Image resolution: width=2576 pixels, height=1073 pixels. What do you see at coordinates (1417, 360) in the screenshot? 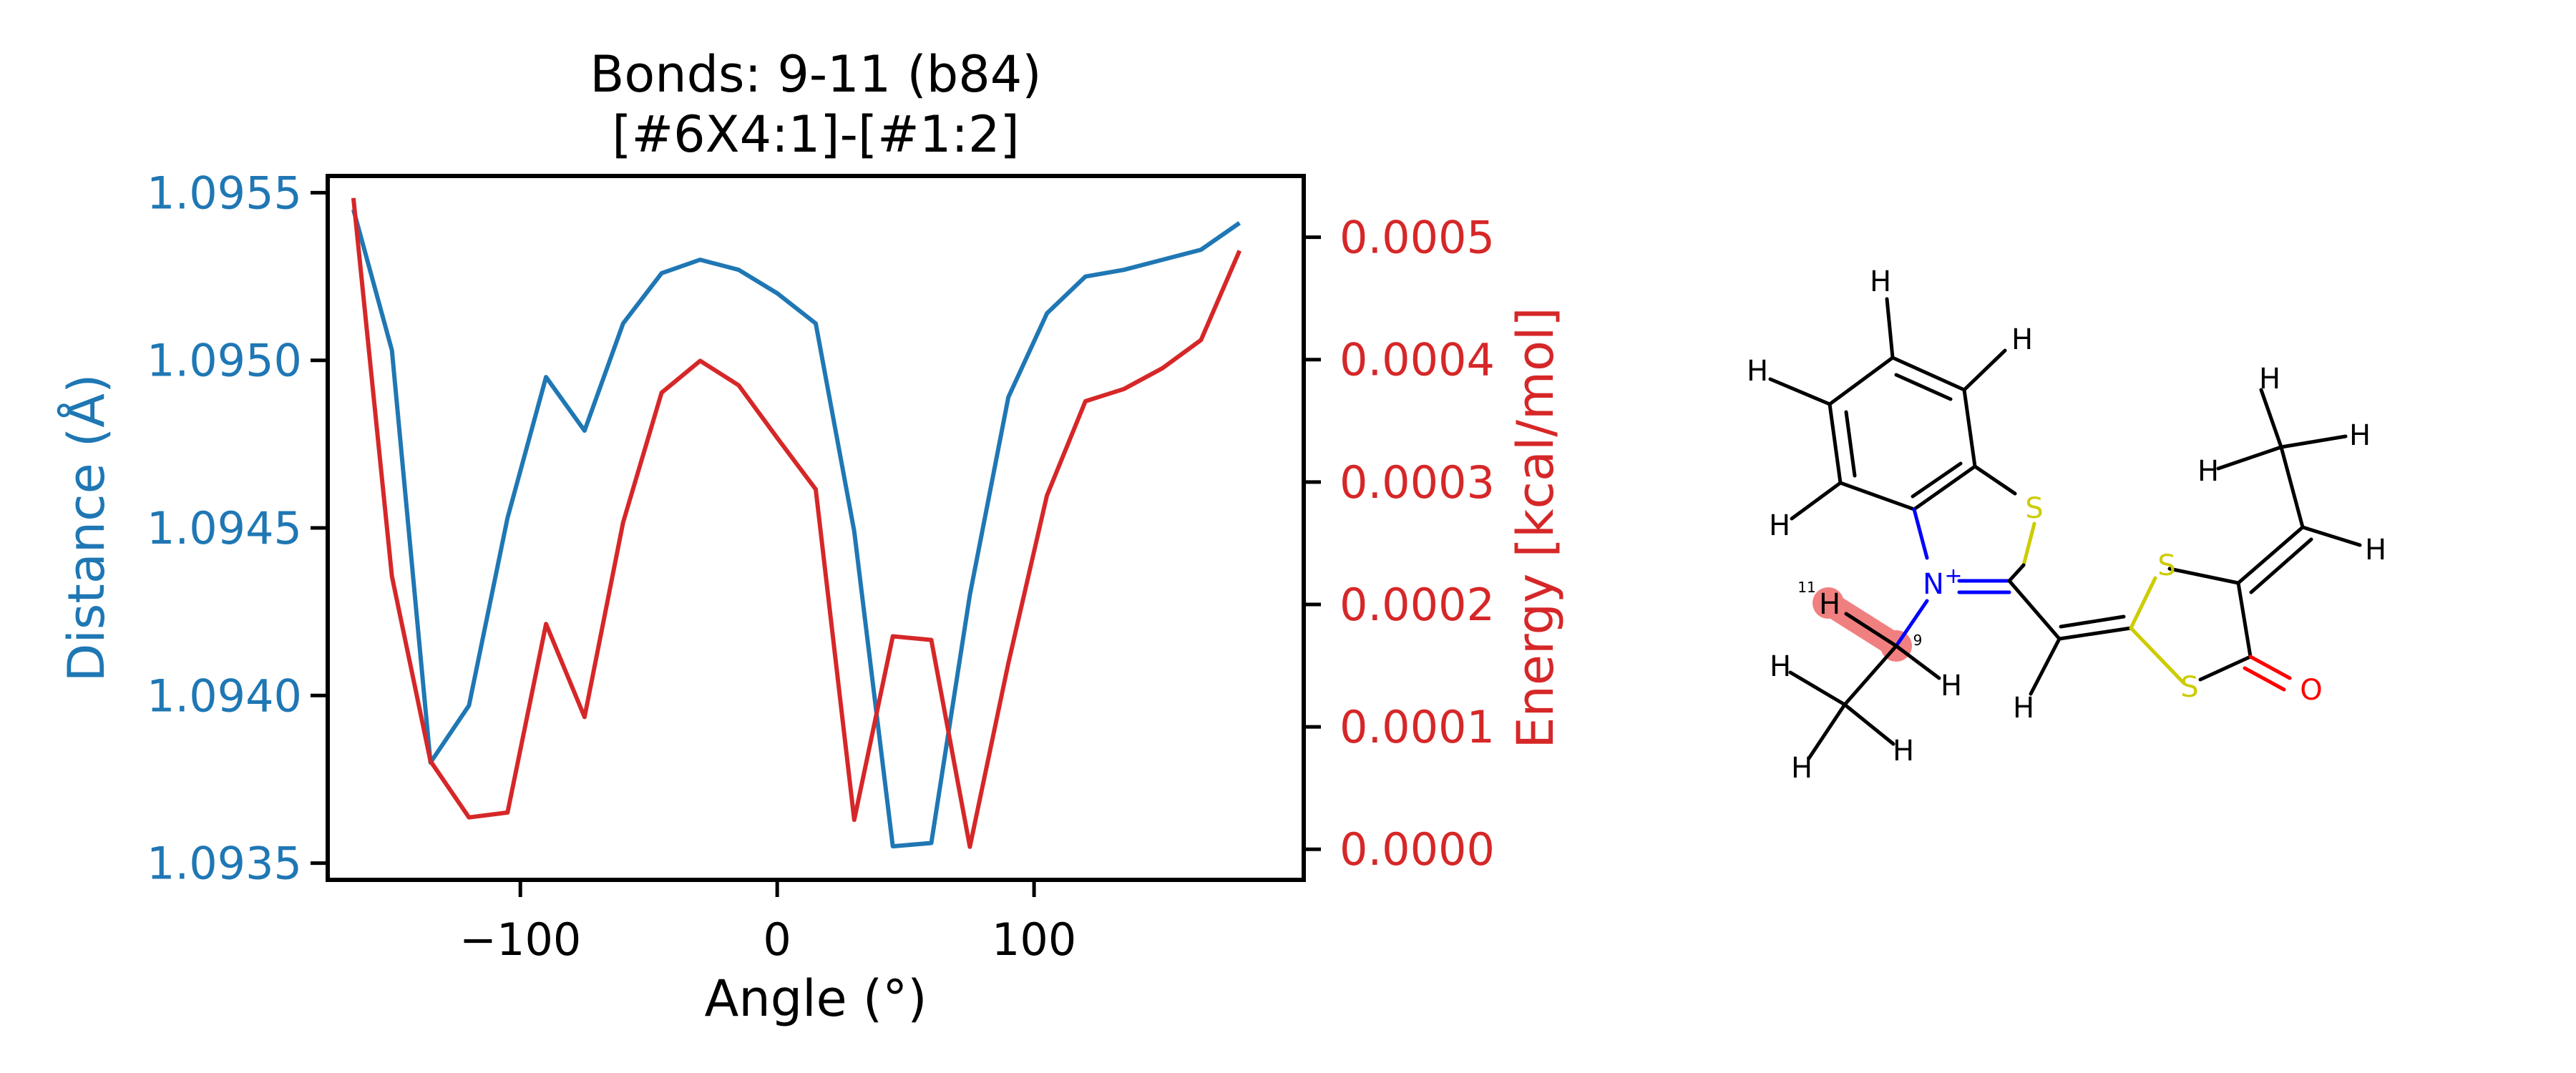
I see `y2-tick-label: 0.0004` at bounding box center [1417, 360].